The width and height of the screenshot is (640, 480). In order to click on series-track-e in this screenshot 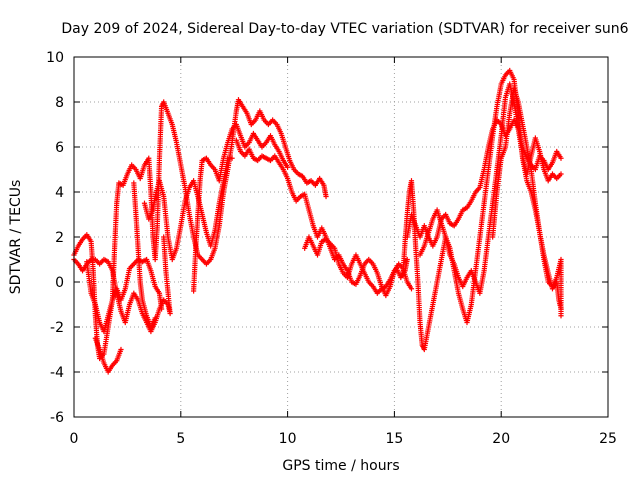, I will do `click(144, 255)`.